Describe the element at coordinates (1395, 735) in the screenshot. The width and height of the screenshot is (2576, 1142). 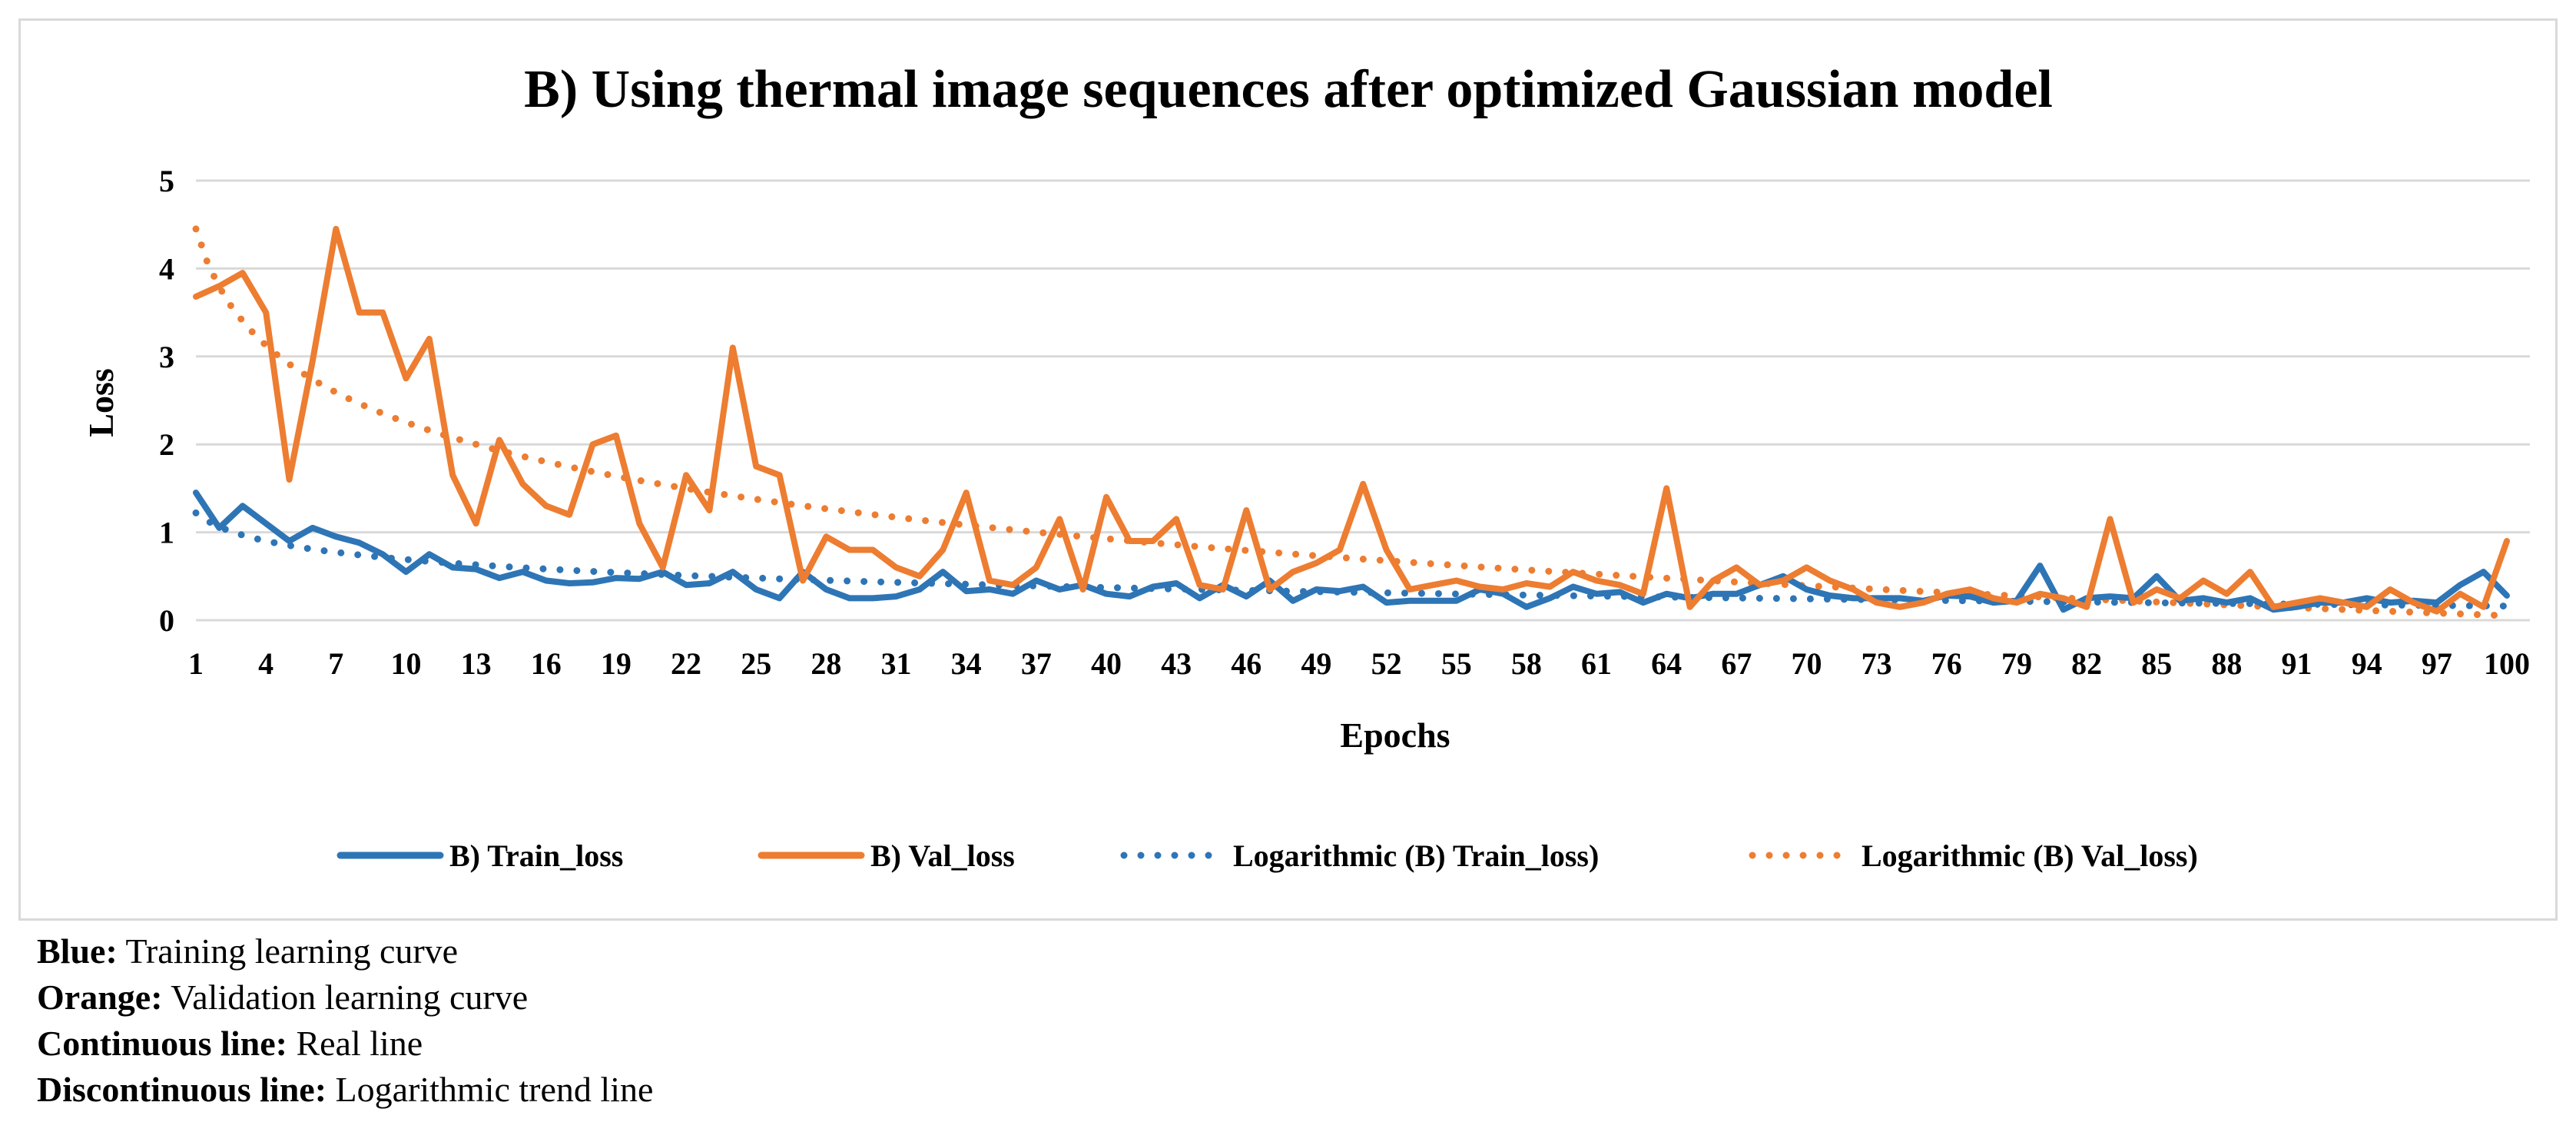
I see `x-axis-title: Epochs` at that location.